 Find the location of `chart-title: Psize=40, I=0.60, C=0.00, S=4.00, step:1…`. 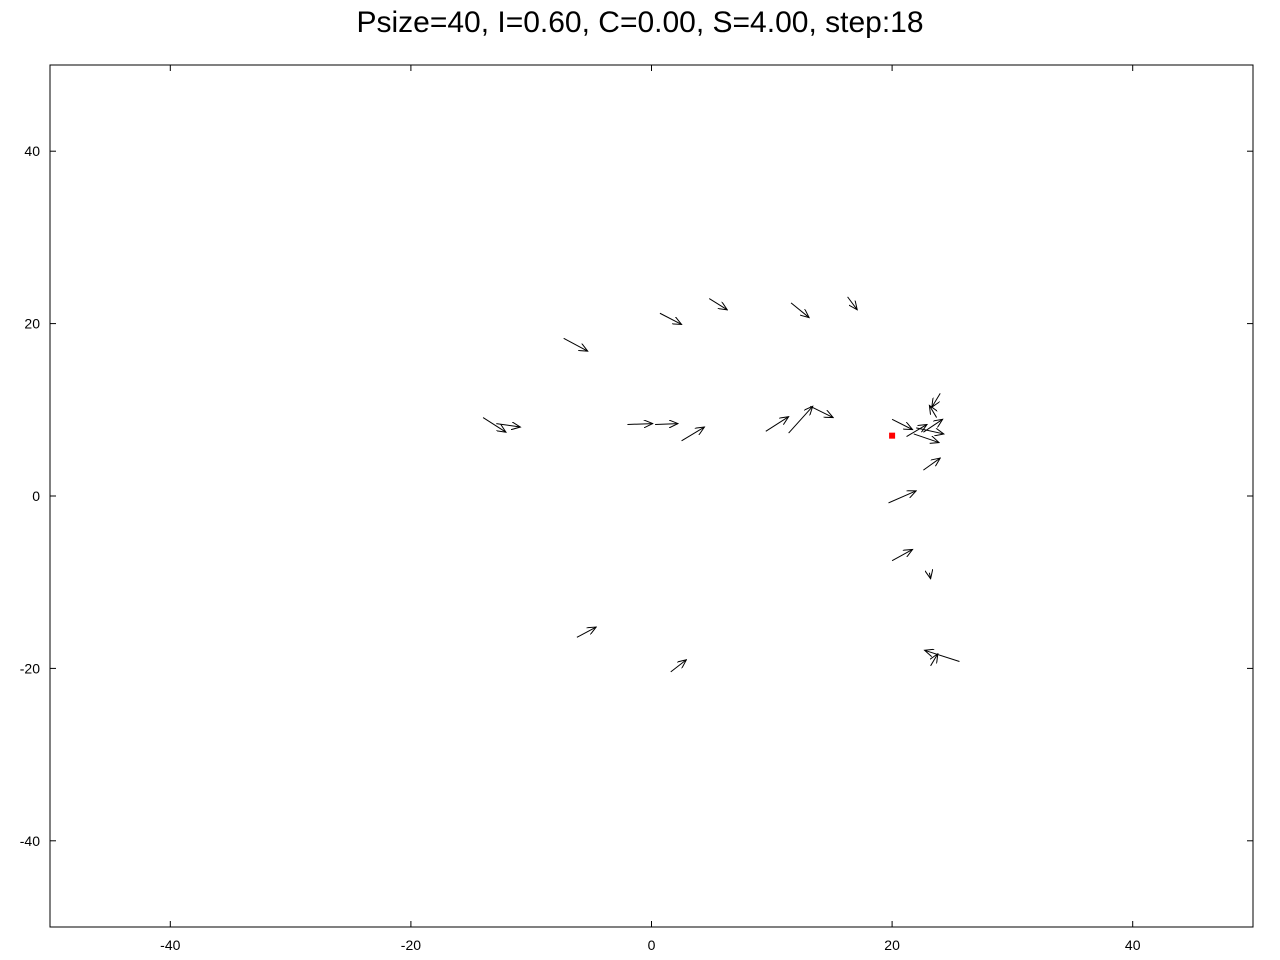

chart-title: Psize=40, I=0.60, C=0.00, S=4.00, step:1… is located at coordinates (640, 22).